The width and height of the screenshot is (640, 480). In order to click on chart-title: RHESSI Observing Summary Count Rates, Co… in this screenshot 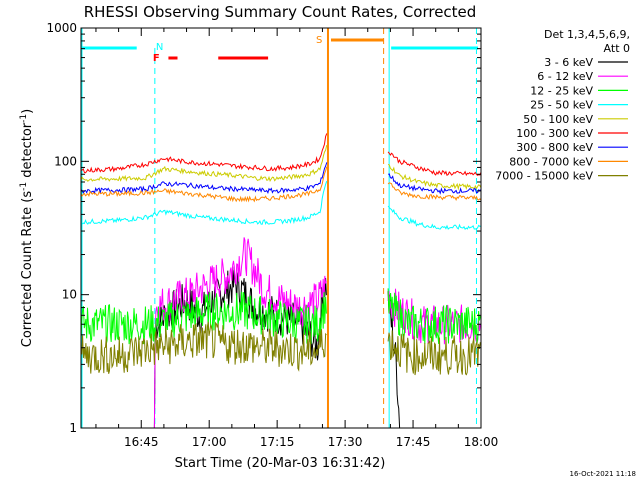, I will do `click(280, 12)`.